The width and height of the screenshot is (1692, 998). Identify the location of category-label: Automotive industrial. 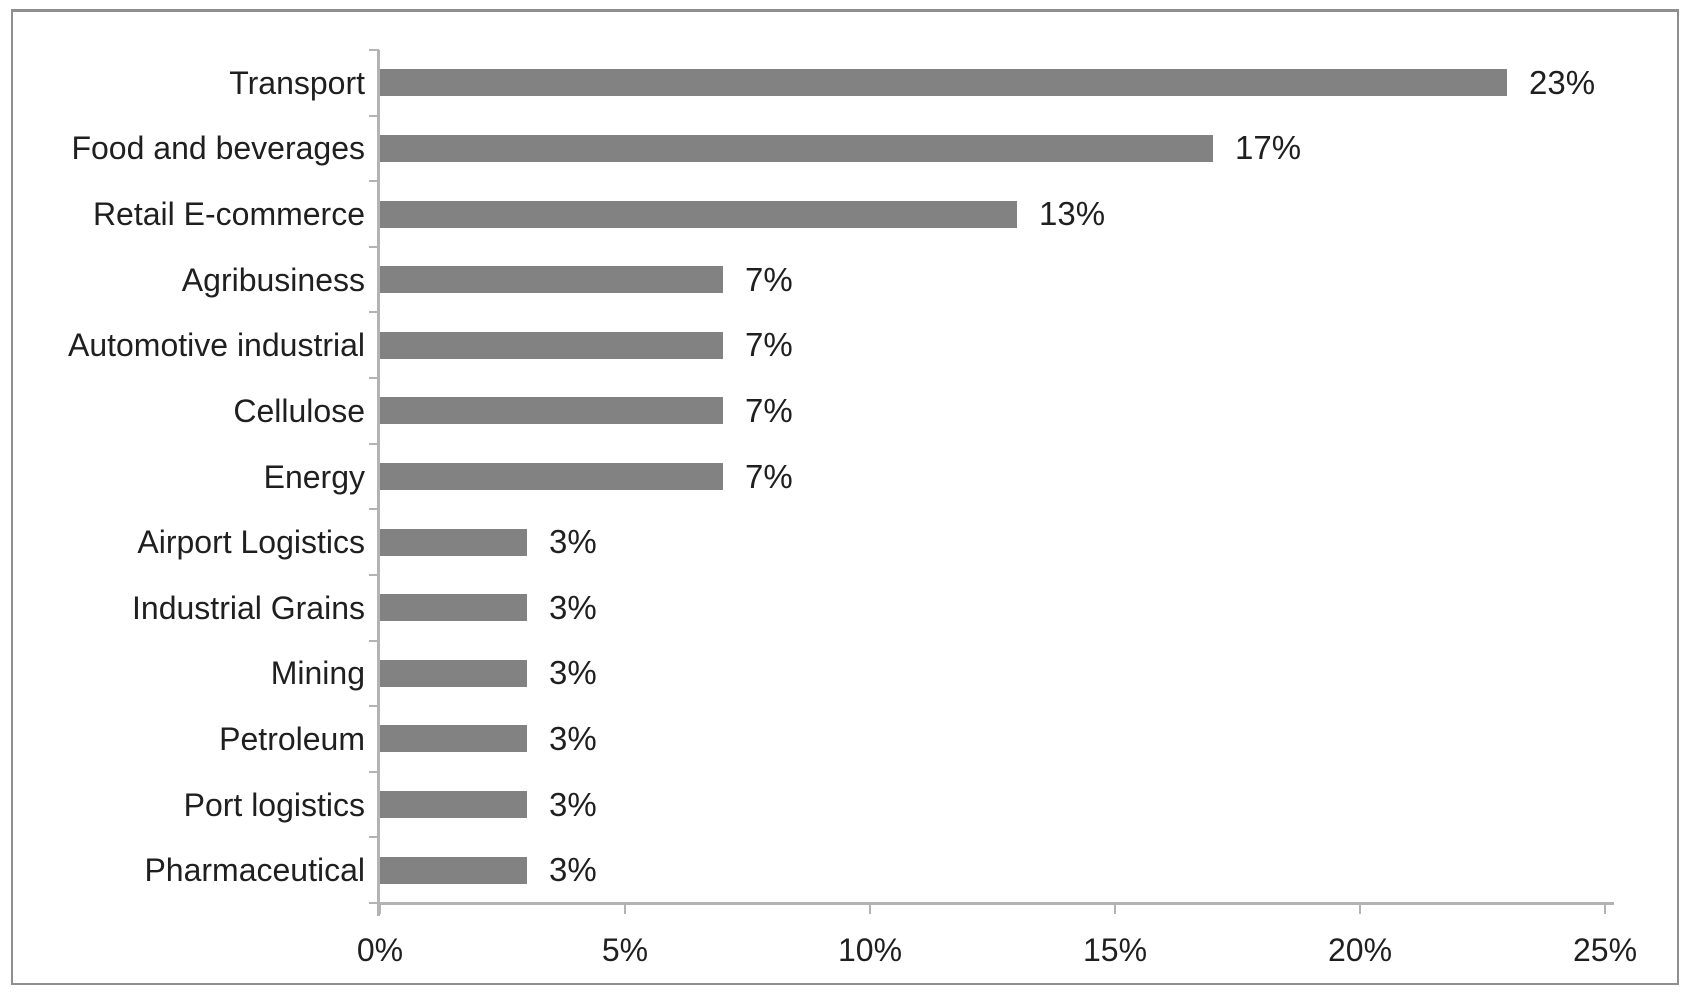
(216, 345).